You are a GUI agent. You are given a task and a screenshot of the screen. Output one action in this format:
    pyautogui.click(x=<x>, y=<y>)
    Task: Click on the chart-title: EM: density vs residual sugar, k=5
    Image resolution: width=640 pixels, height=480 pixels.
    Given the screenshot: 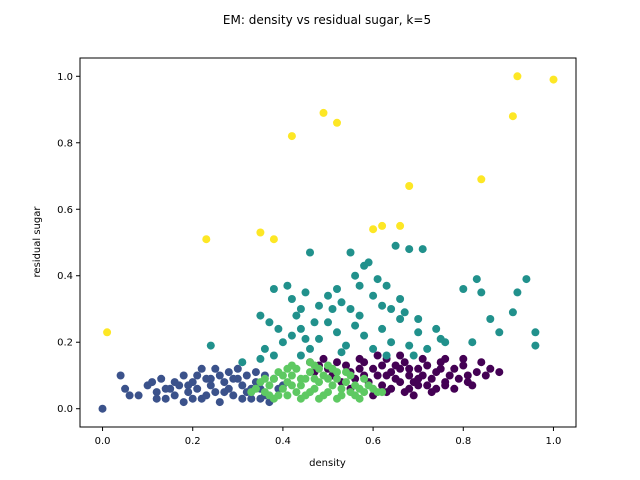 What is the action you would take?
    pyautogui.click(x=327, y=20)
    